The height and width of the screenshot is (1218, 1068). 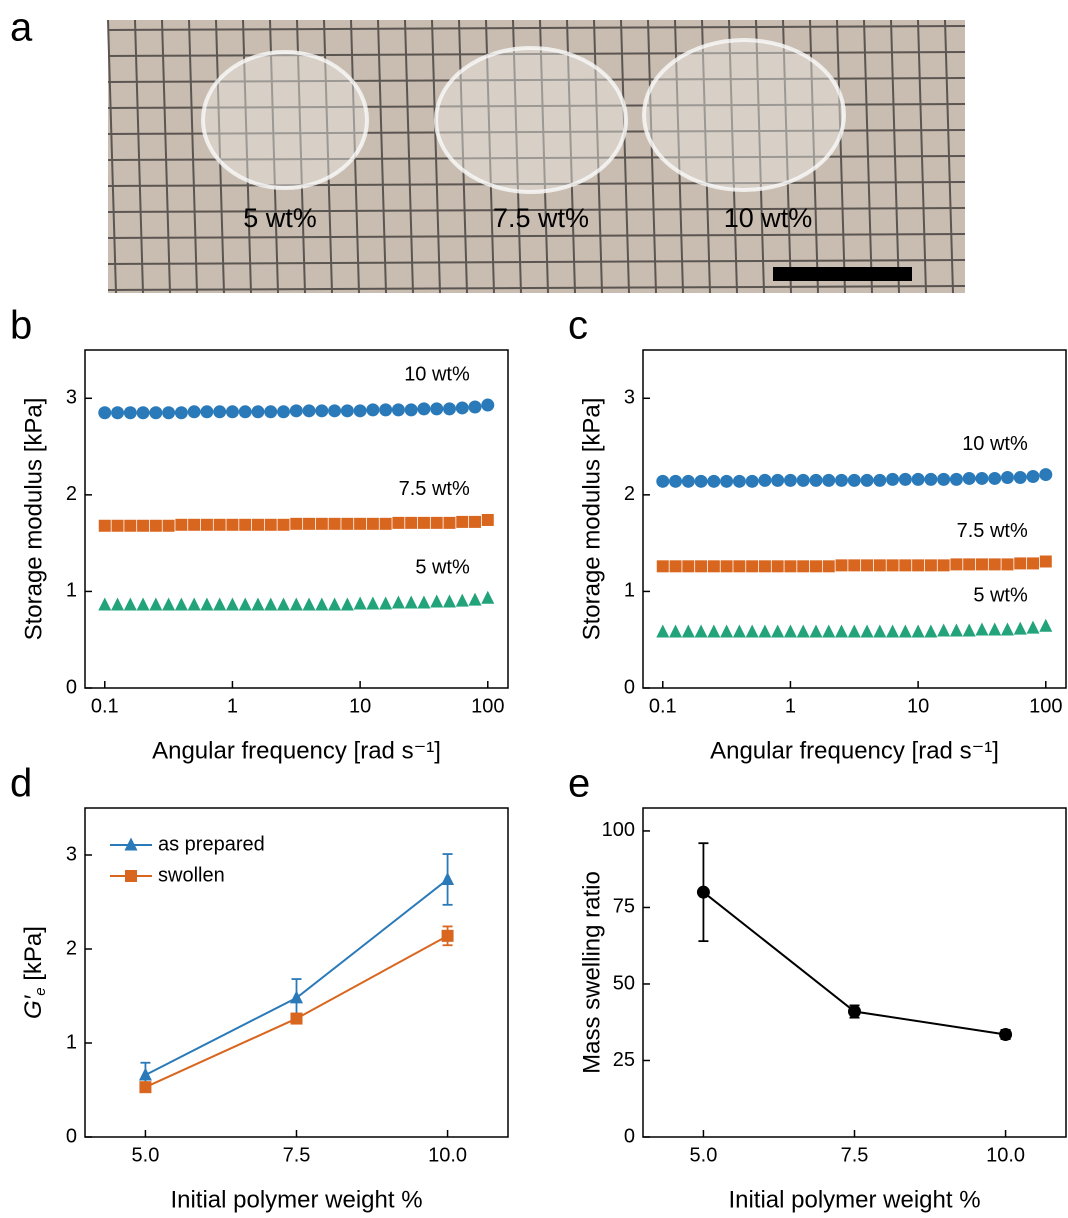 What do you see at coordinates (71, 687) in the screenshot?
I see `y-tick-label: 0` at bounding box center [71, 687].